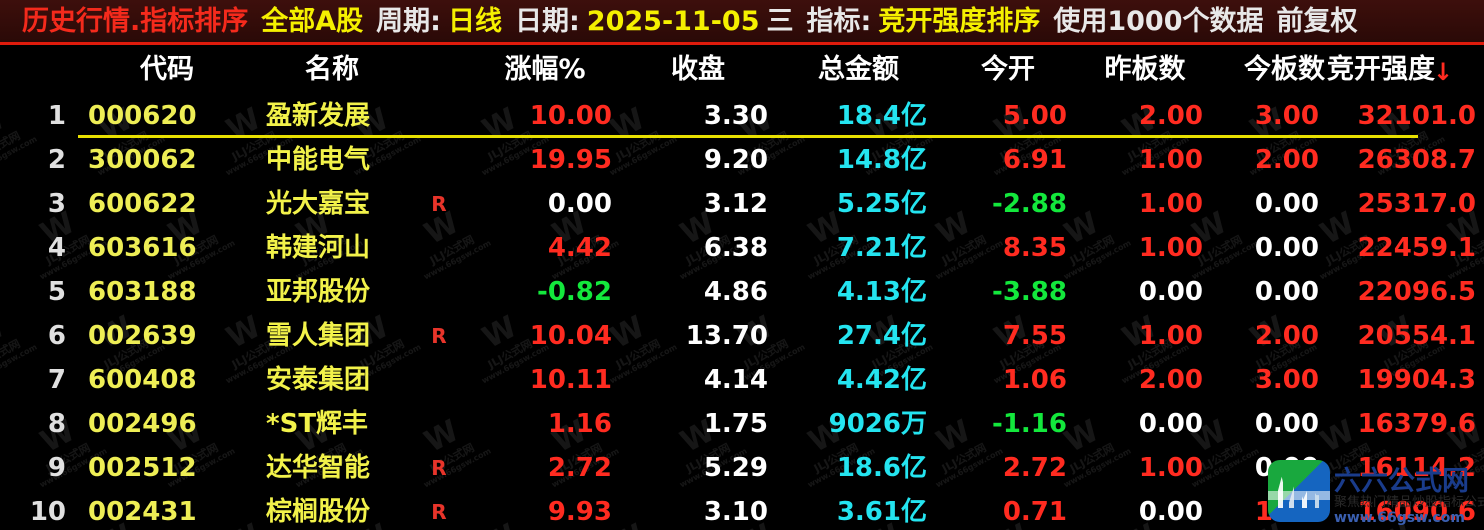 This screenshot has height=530, width=1484. What do you see at coordinates (56, 160) in the screenshot?
I see `row-index: 2` at bounding box center [56, 160].